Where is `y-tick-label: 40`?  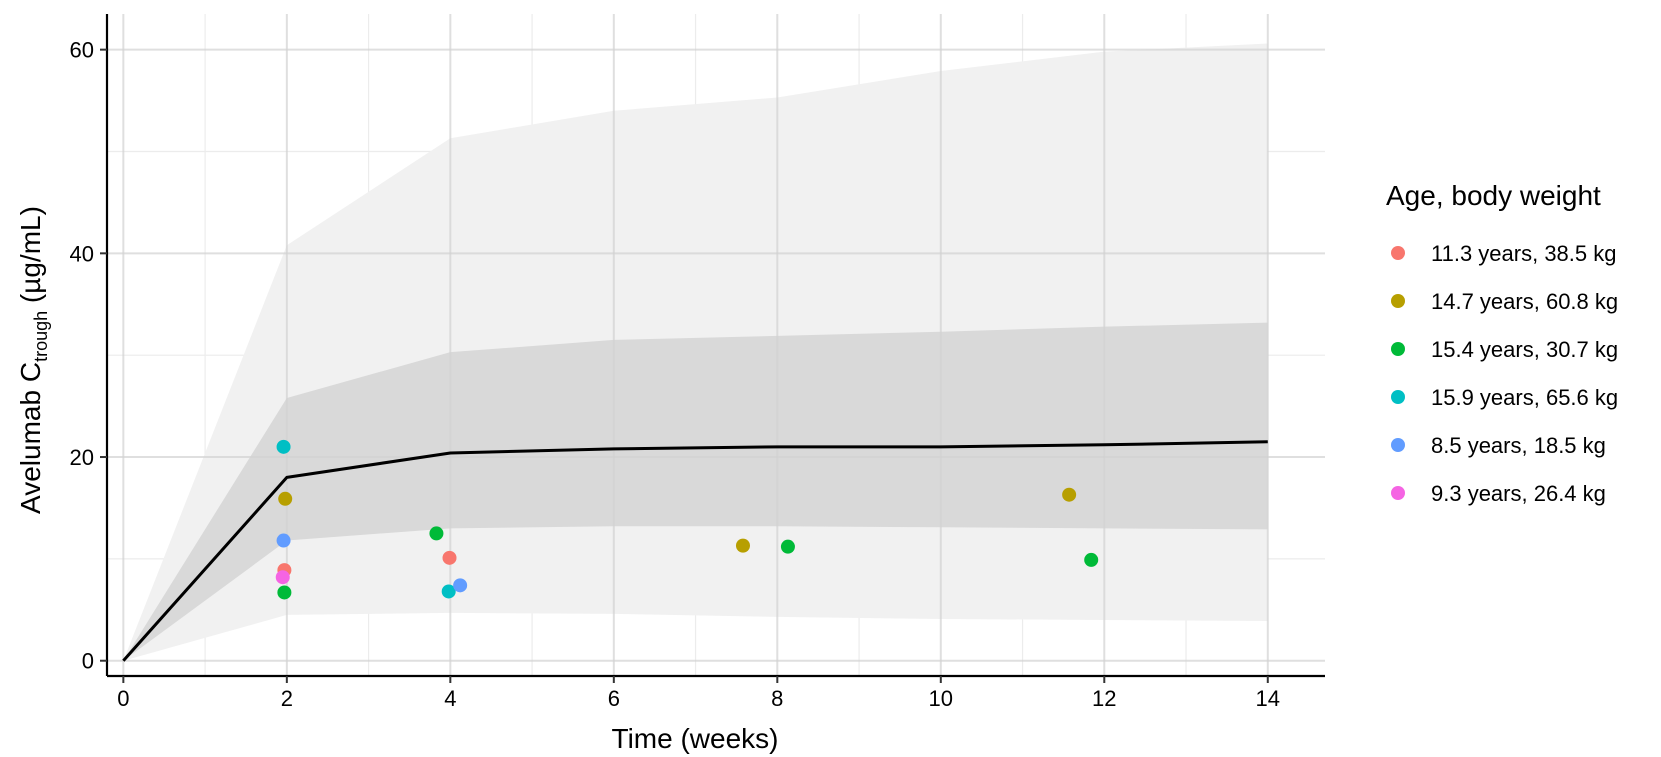 y-tick-label: 40 is located at coordinates (82, 253).